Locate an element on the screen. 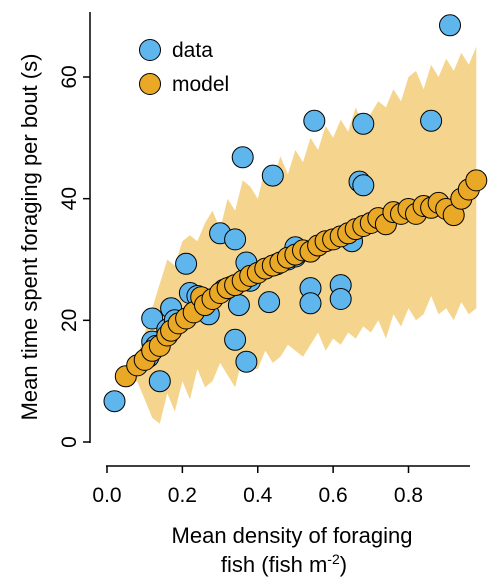 This screenshot has height=579, width=488. x-axis-title-line1: Mean density of foraging is located at coordinates (292, 535).